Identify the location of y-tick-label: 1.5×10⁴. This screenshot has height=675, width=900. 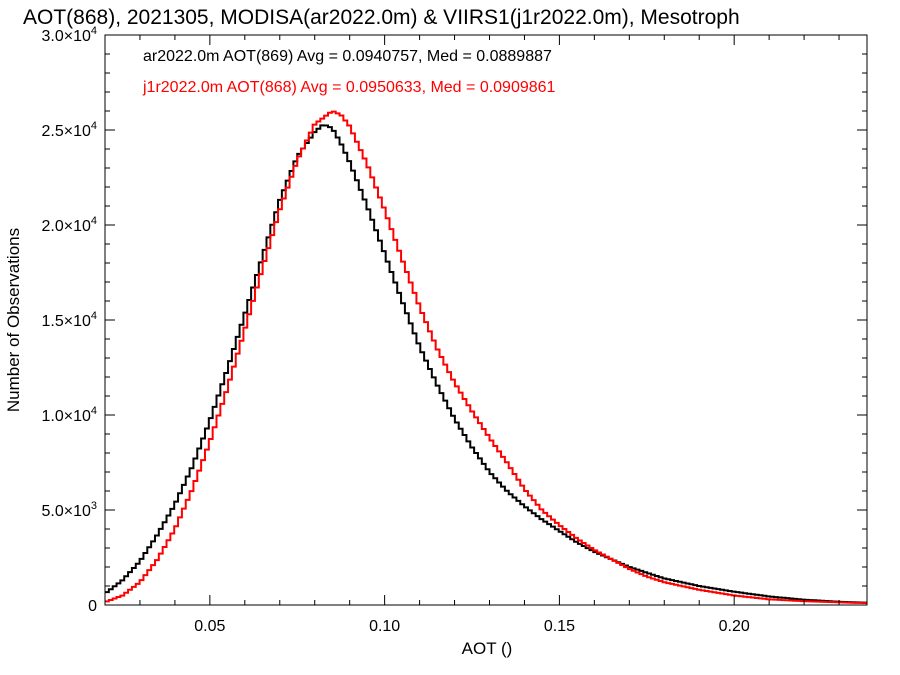
(69, 320).